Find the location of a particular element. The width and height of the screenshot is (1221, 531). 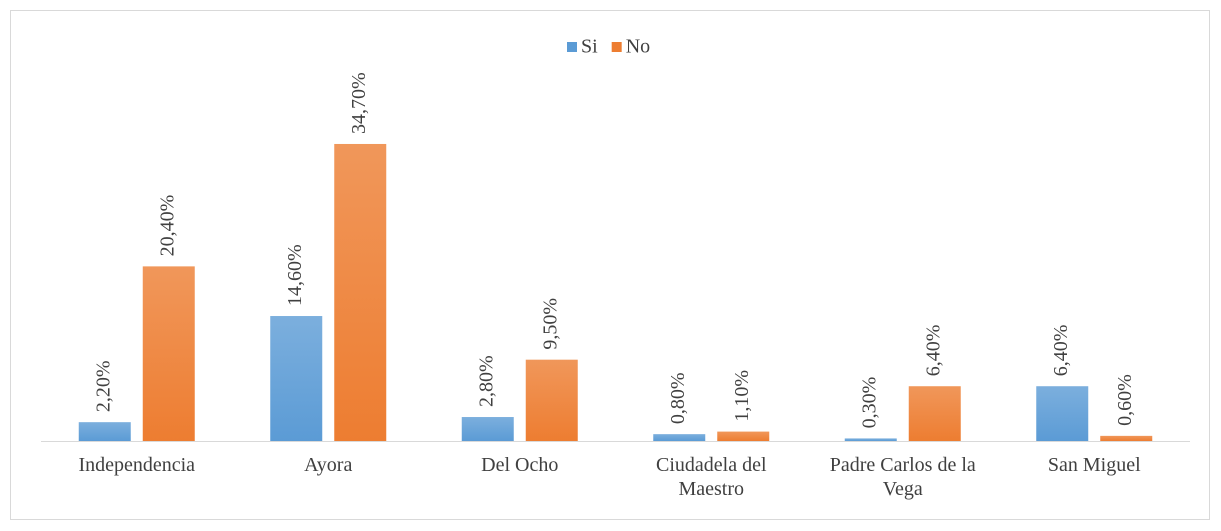

data-label: 0,30% is located at coordinates (869, 403).